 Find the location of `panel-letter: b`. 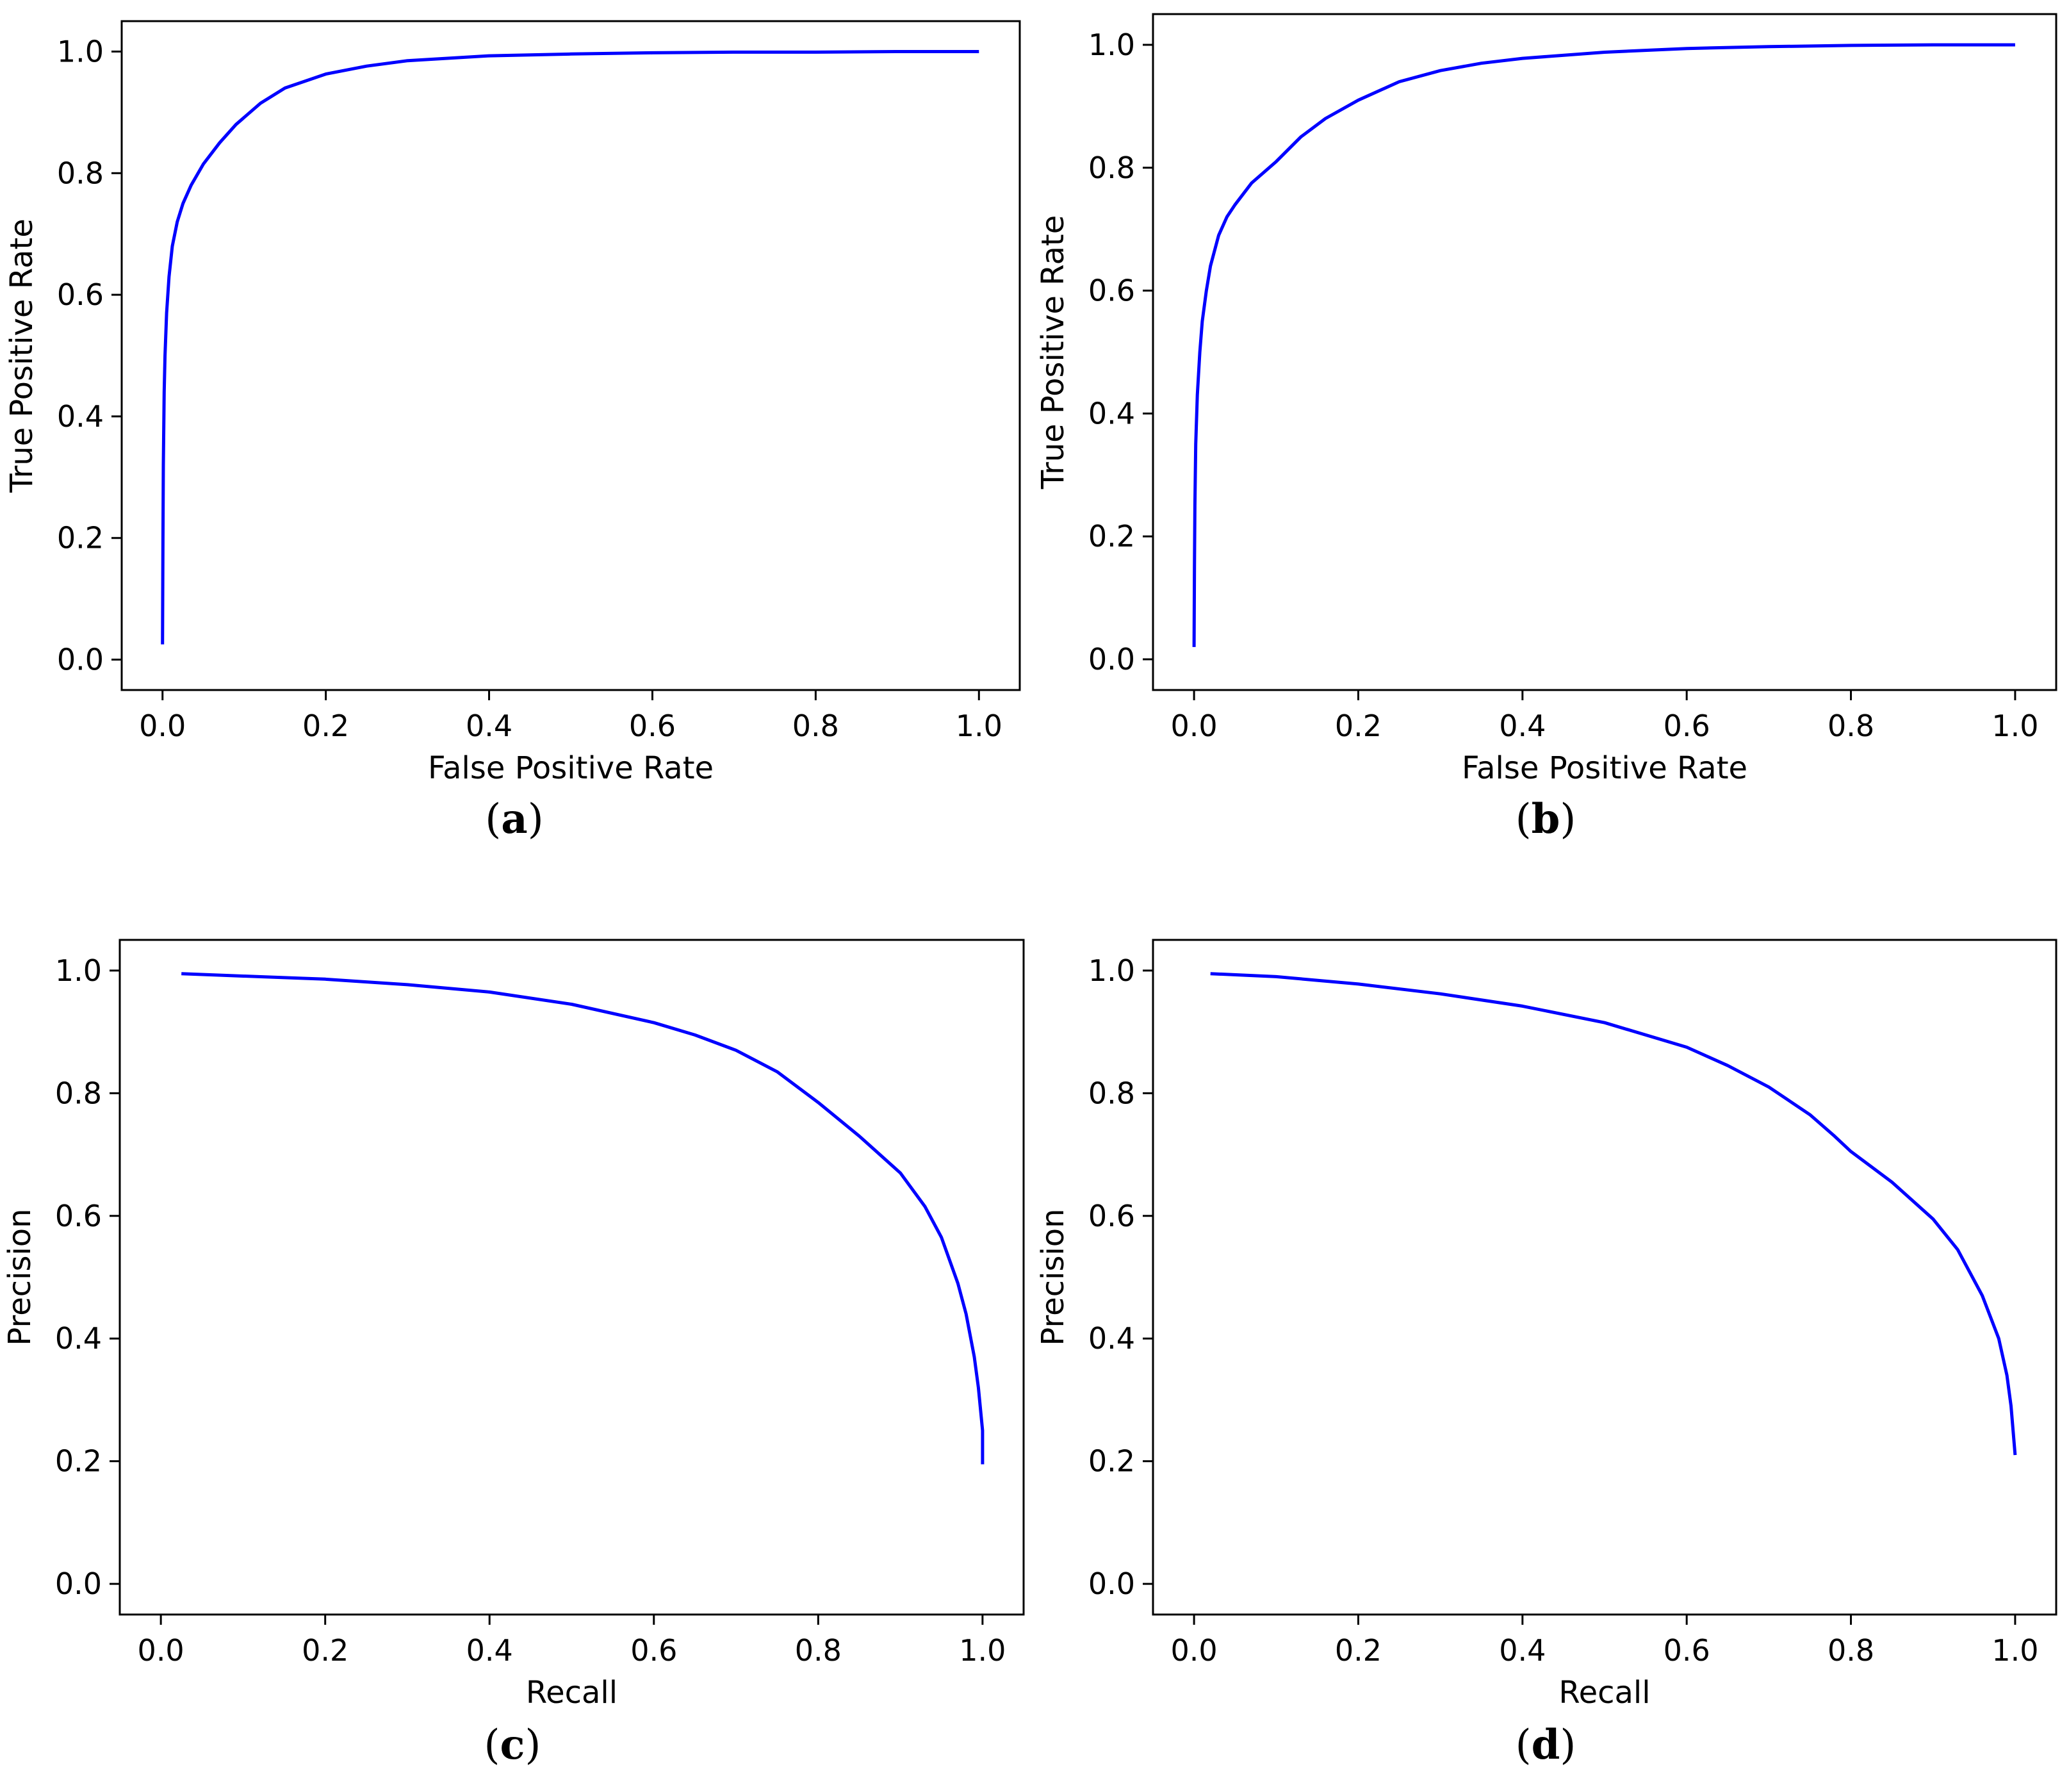

panel-letter: b is located at coordinates (1546, 819).